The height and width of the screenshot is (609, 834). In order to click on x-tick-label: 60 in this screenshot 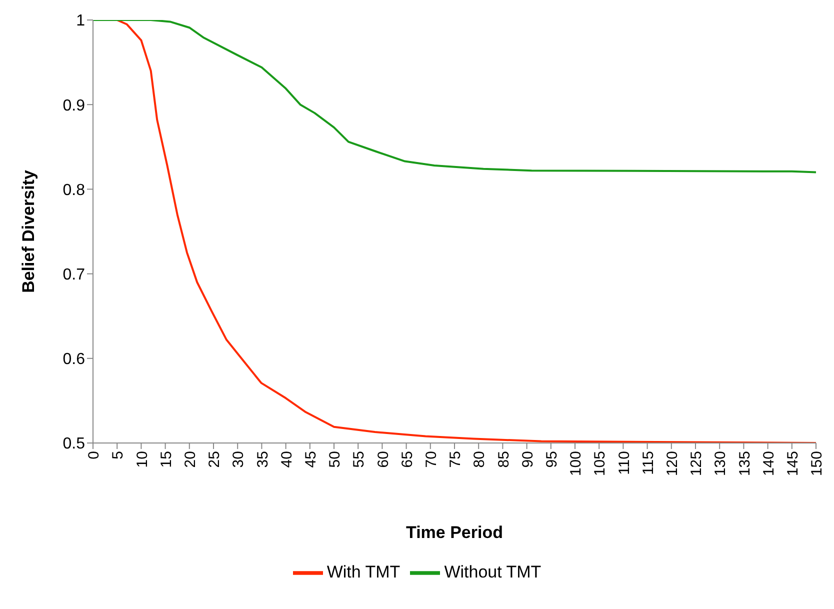, I will do `click(383, 459)`.